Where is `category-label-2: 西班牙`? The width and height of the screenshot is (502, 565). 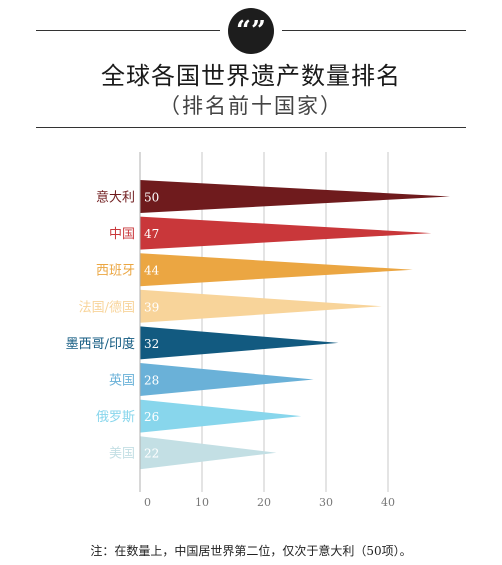 category-label-2: 西班牙 is located at coordinates (115, 271).